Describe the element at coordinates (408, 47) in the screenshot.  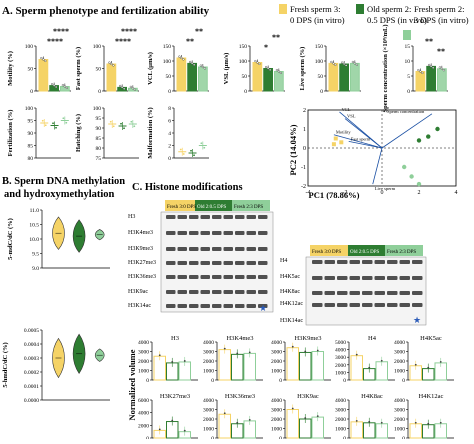
I see `y-tick-label: 15` at that location.